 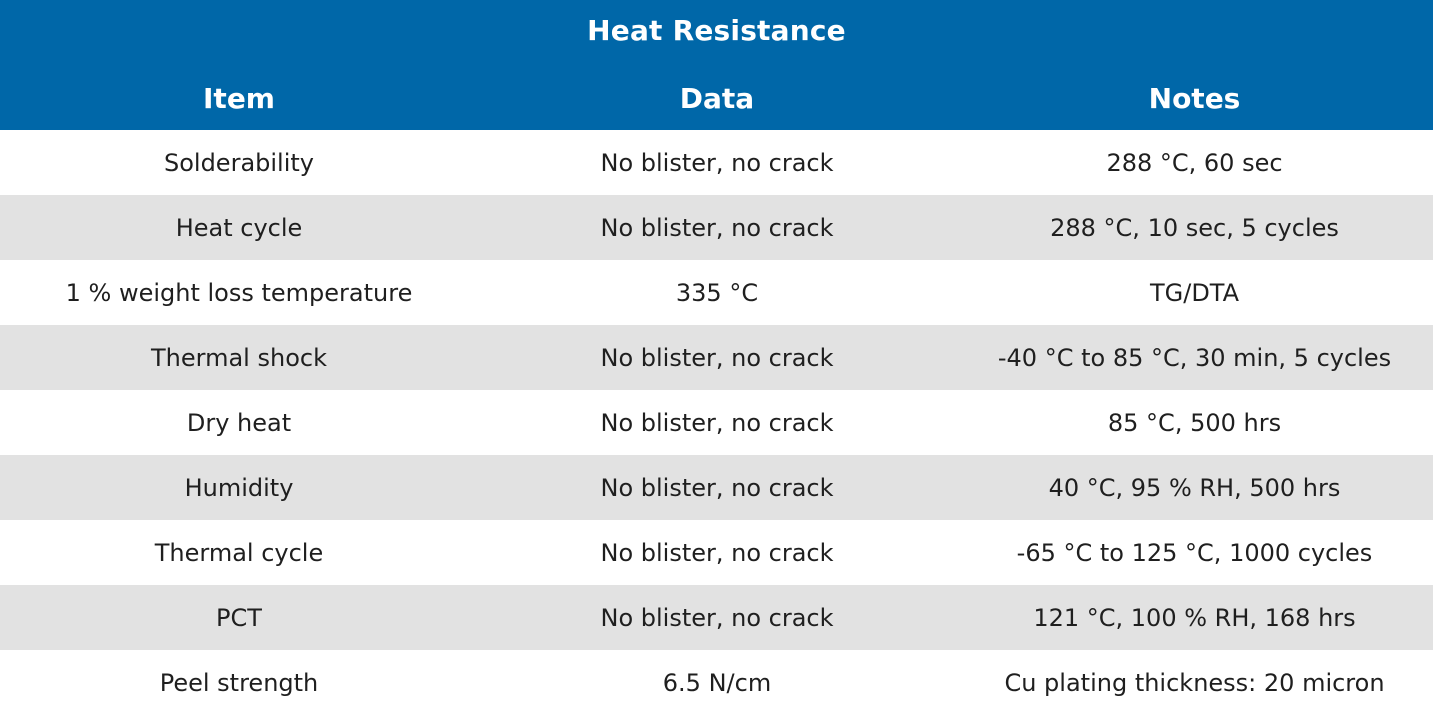 I want to click on cell-notes: 121 °C, 100 % RH, 168 hrs, so click(x=1194, y=617).